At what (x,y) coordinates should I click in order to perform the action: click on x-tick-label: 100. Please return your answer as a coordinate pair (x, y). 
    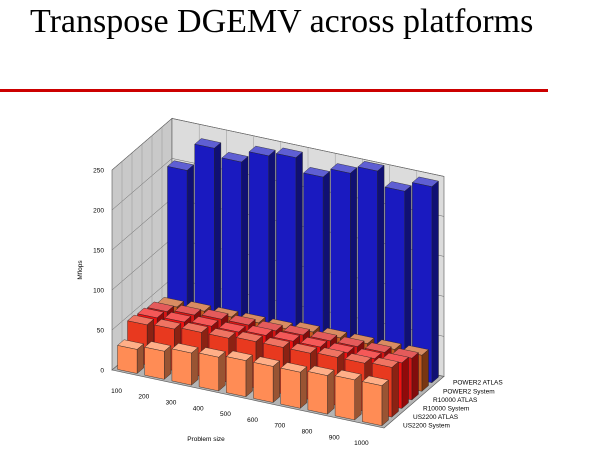
    Looking at the image, I should click on (116, 391).